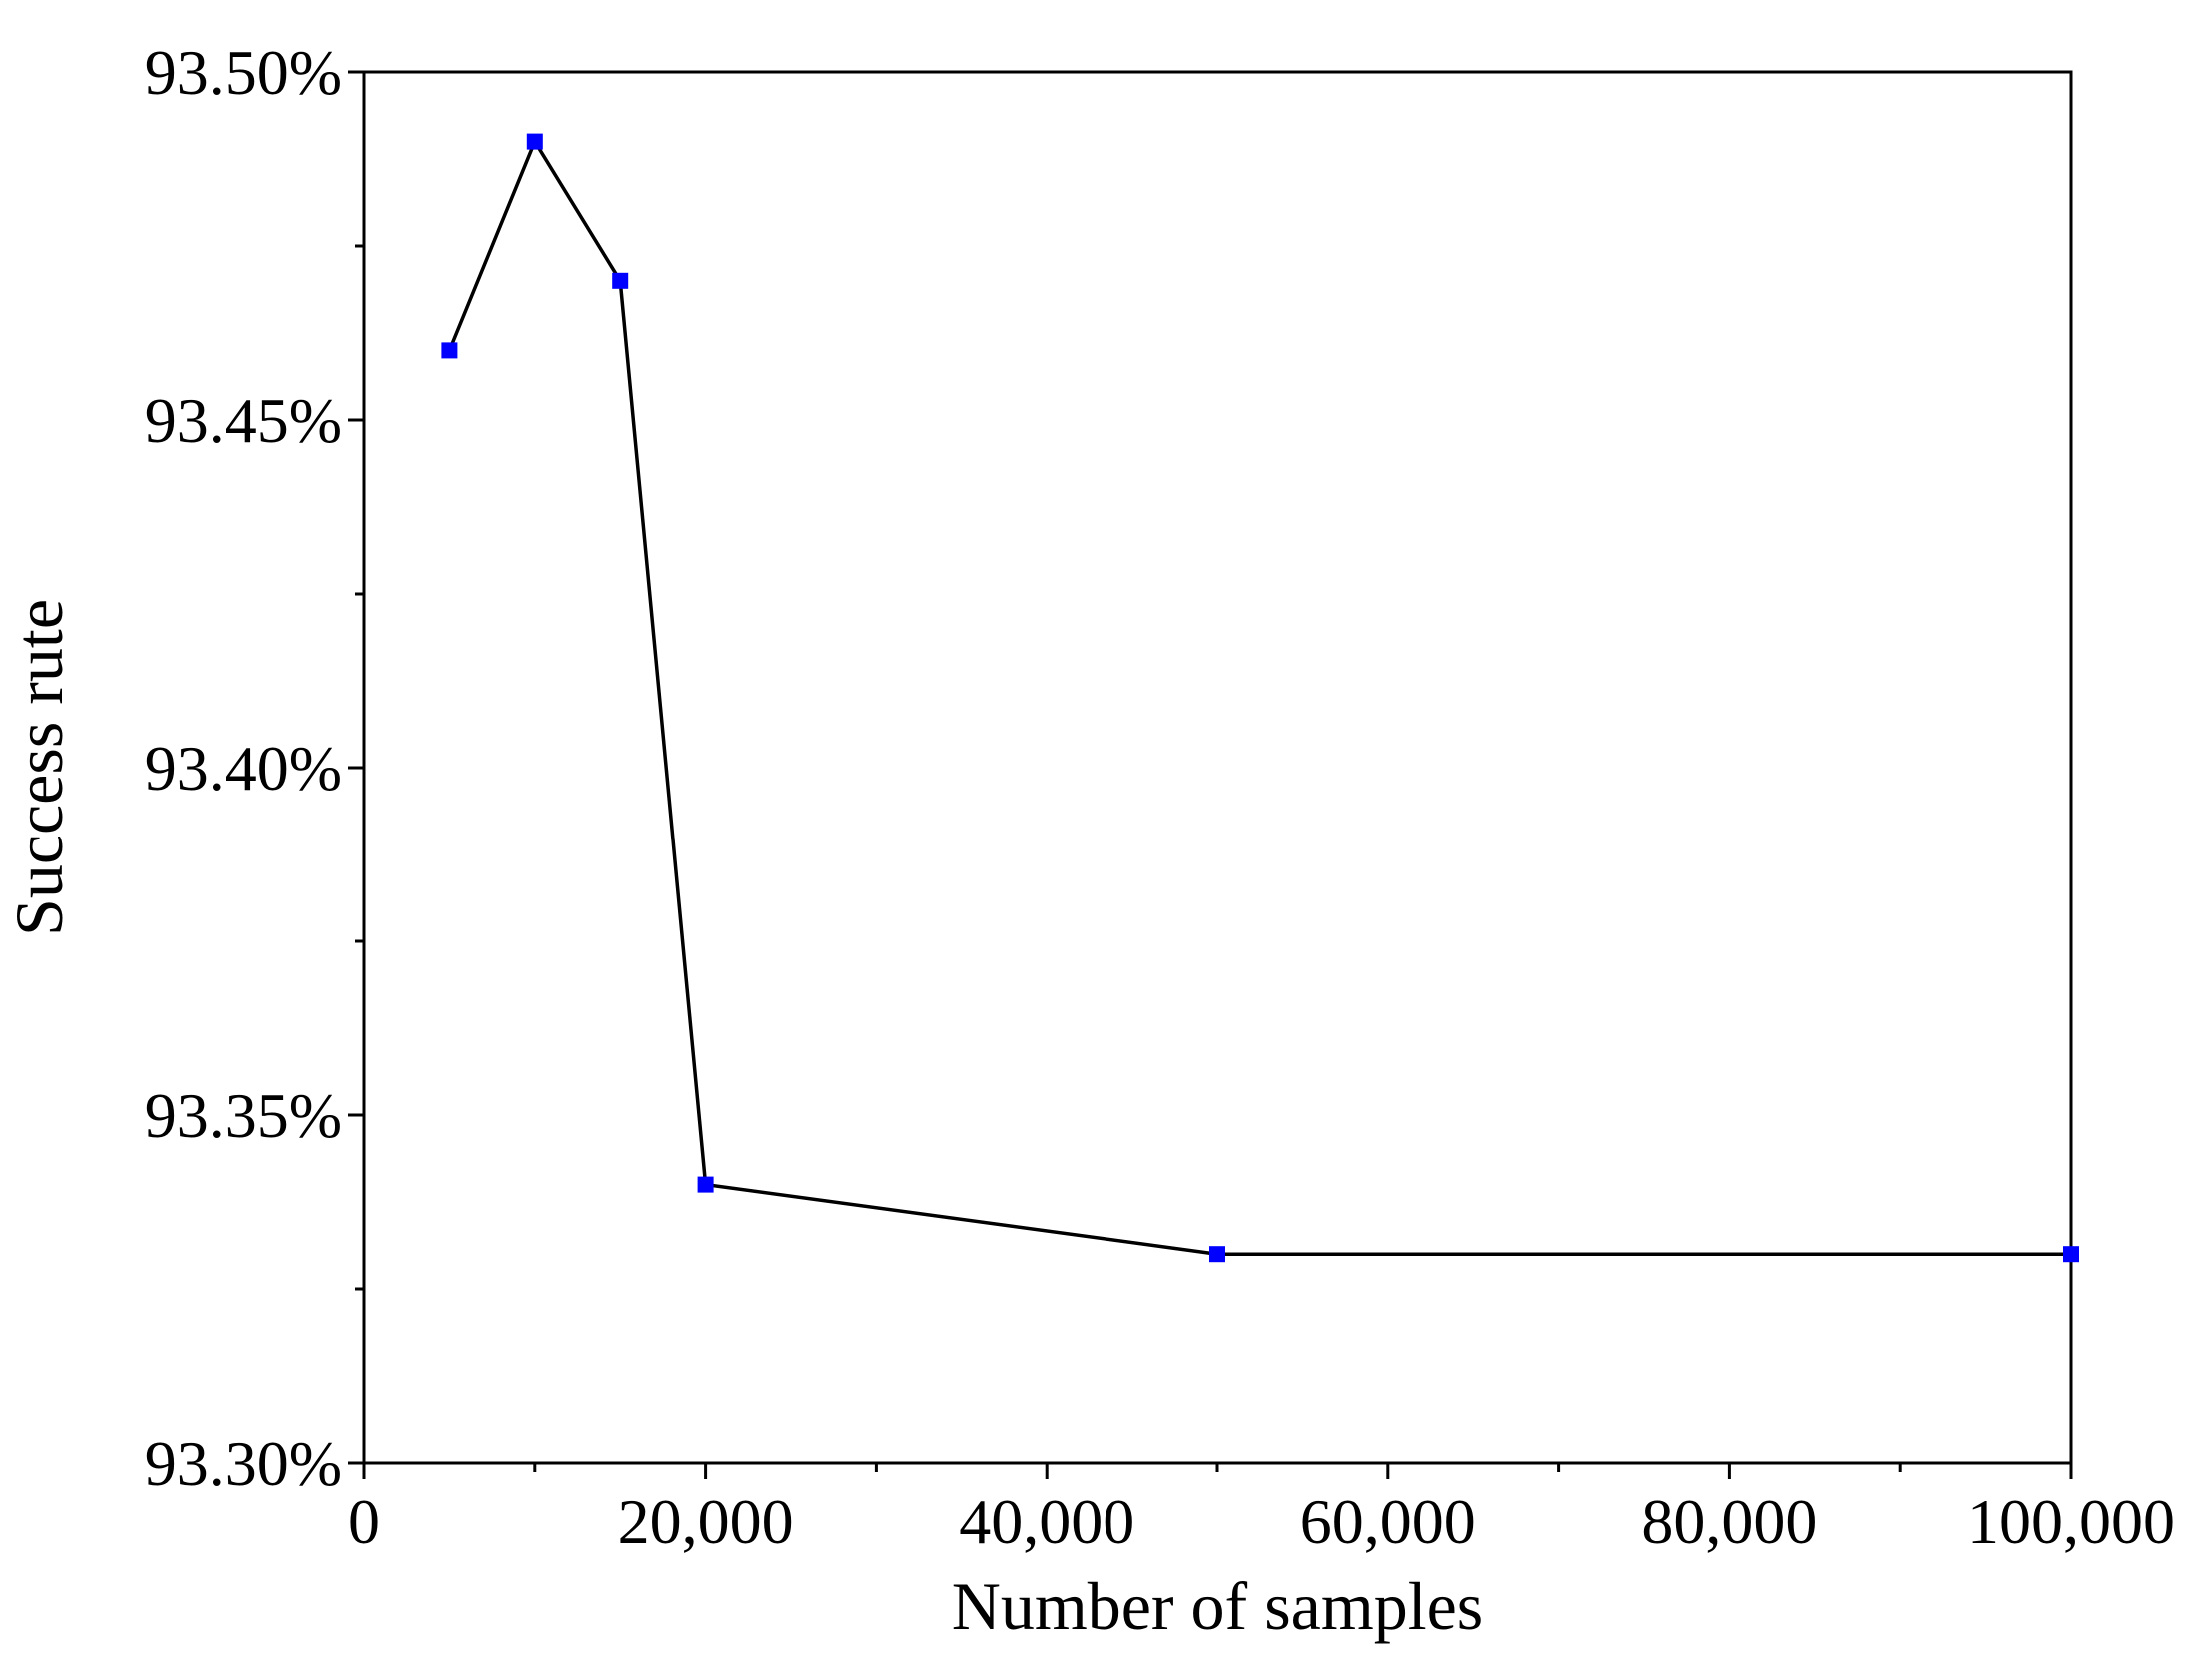 This screenshot has width=2212, height=1679. What do you see at coordinates (39, 767) in the screenshot?
I see `y-axis-label: Success rute` at bounding box center [39, 767].